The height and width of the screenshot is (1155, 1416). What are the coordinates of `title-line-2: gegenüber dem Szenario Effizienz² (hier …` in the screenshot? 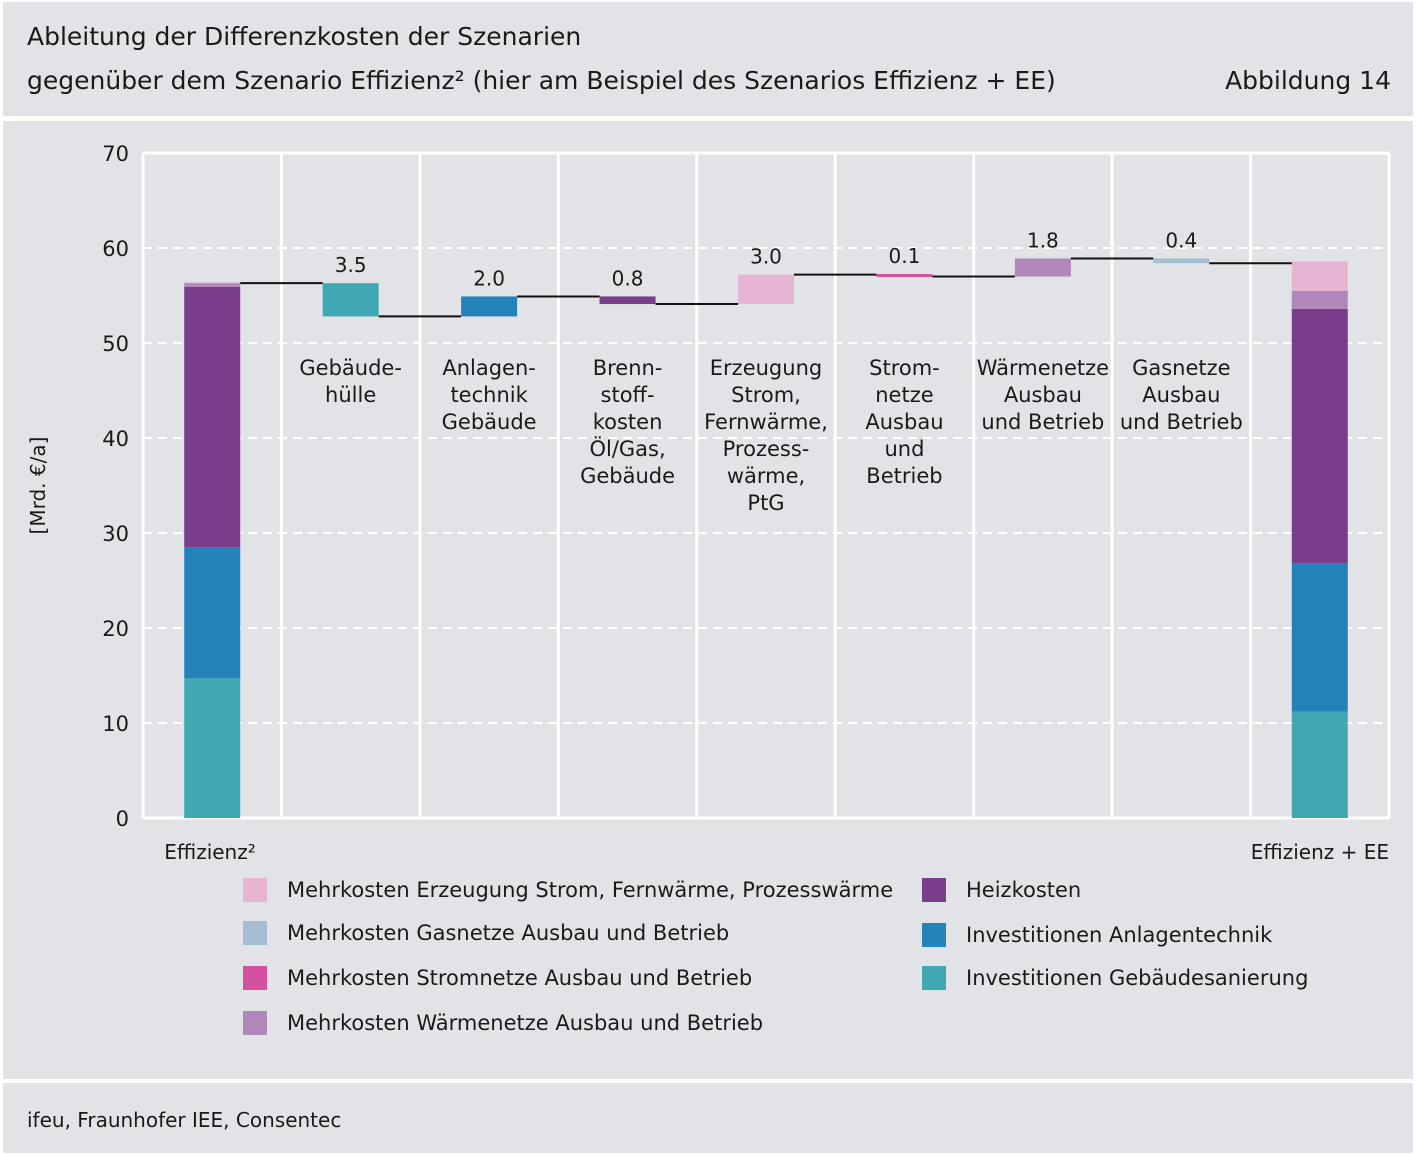 It's located at (541, 80).